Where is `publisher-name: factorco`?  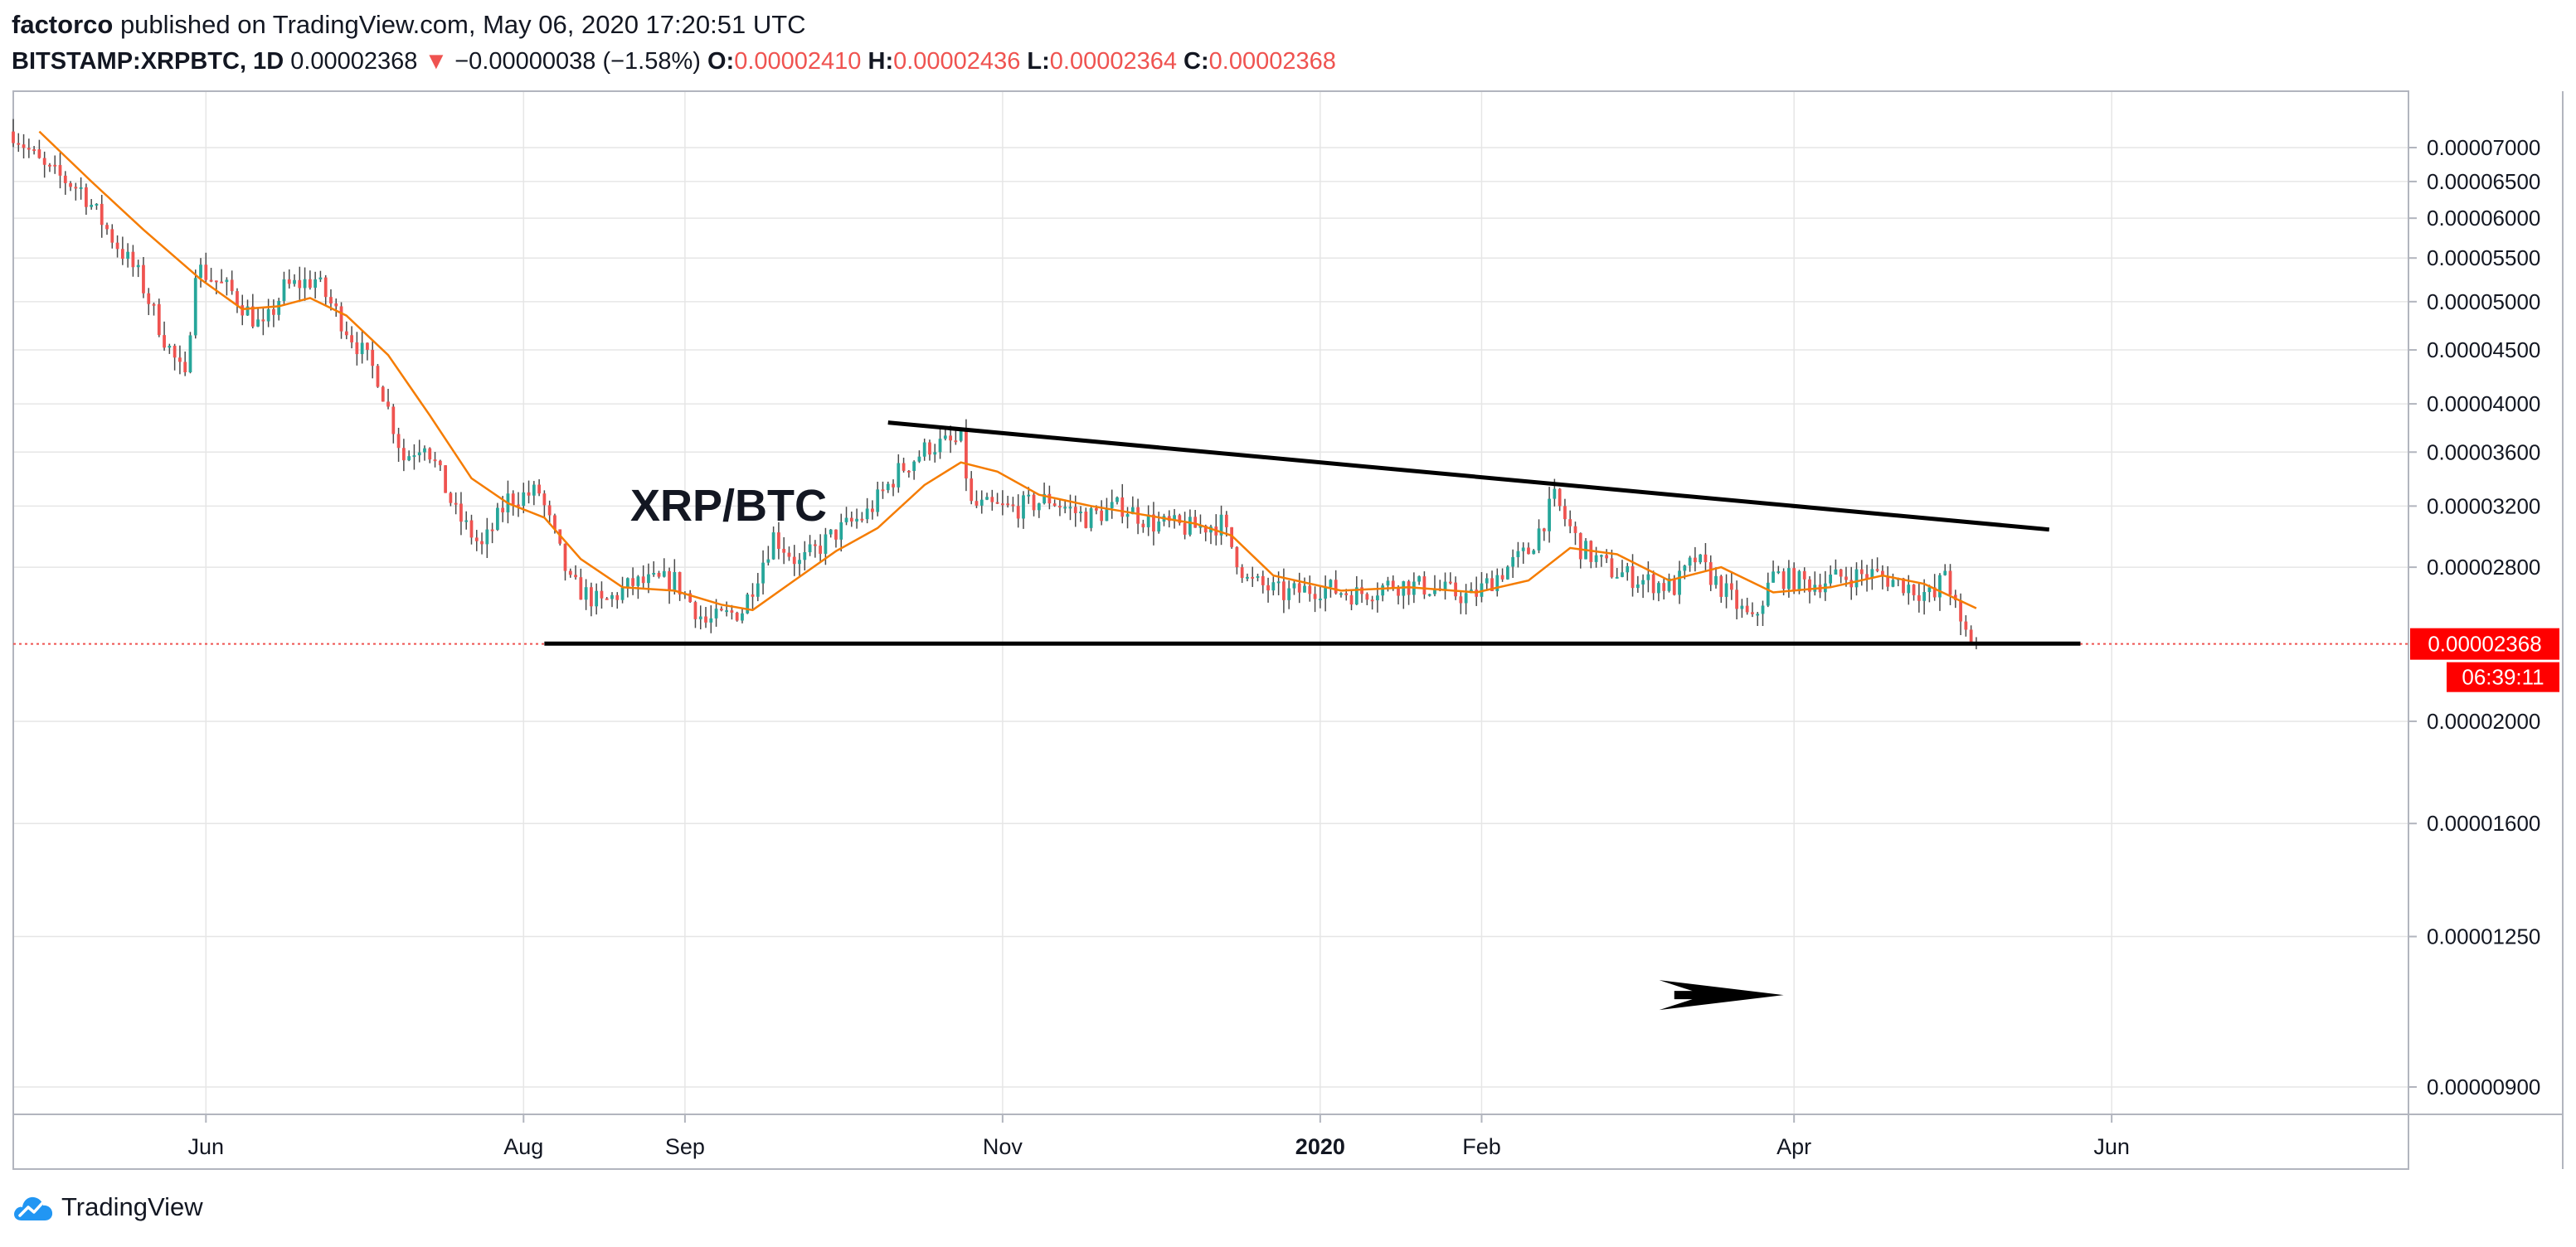
publisher-name: factorco is located at coordinates (63, 24).